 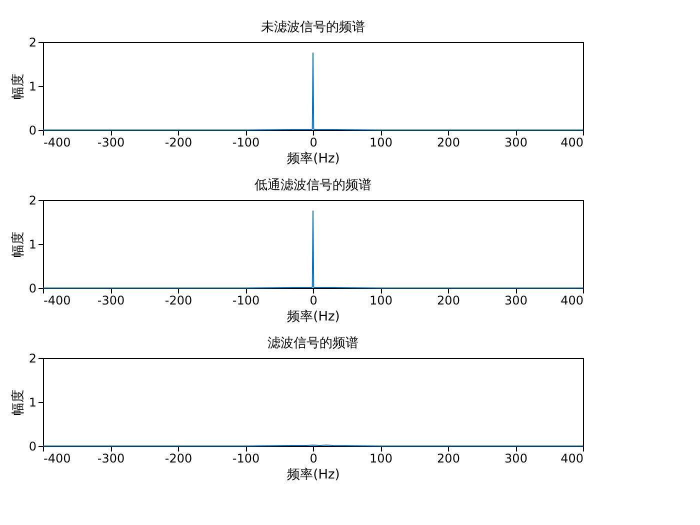 I want to click on chart-title: 未滤波信号的频谱, so click(x=313, y=27).